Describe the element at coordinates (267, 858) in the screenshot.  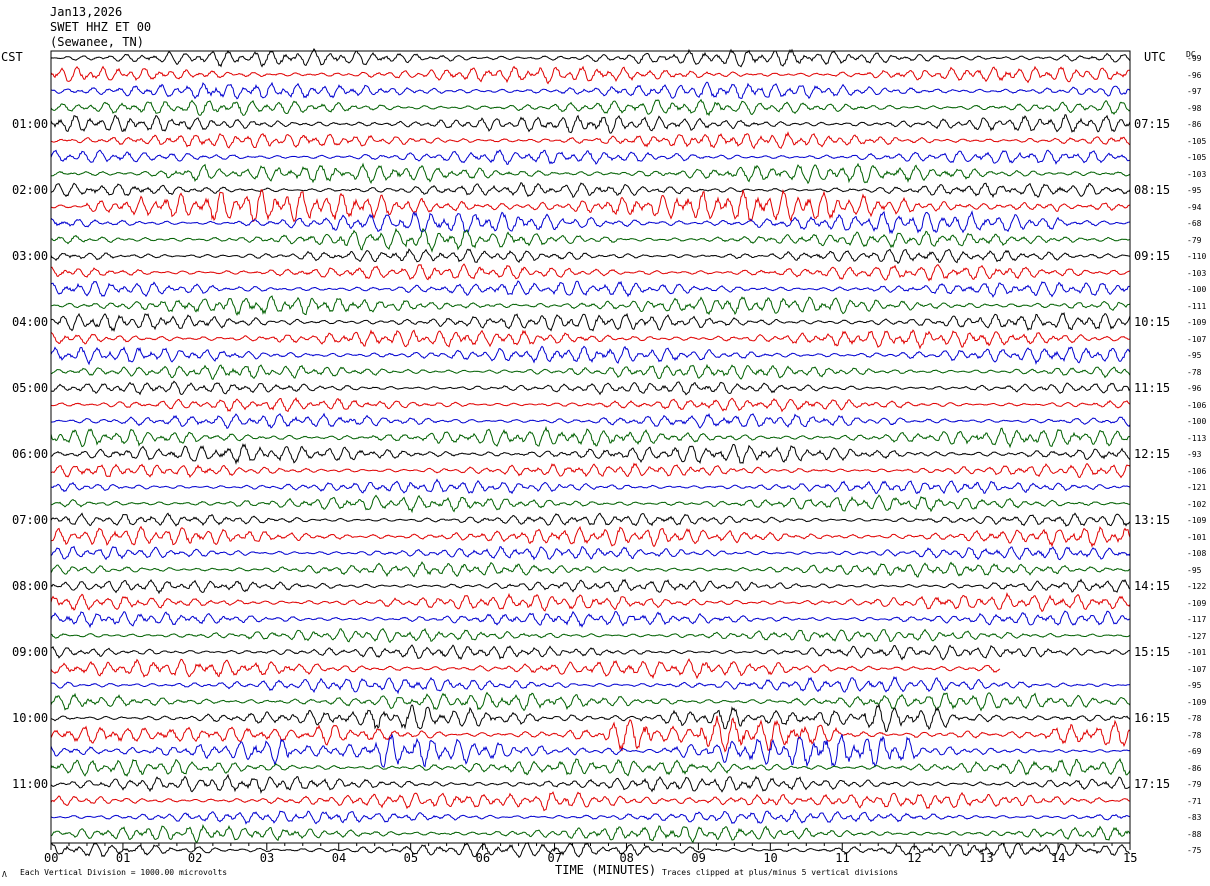
I see `x-tick-label: 03` at that location.